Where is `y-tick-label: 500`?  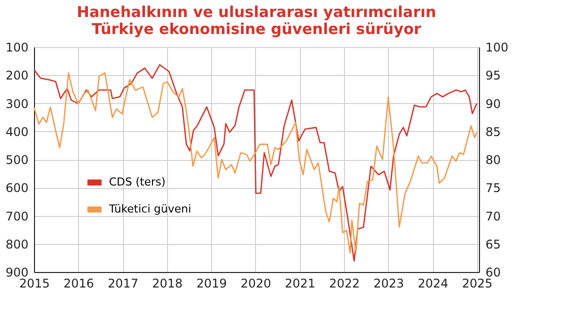 y-tick-label: 500 is located at coordinates (17, 160).